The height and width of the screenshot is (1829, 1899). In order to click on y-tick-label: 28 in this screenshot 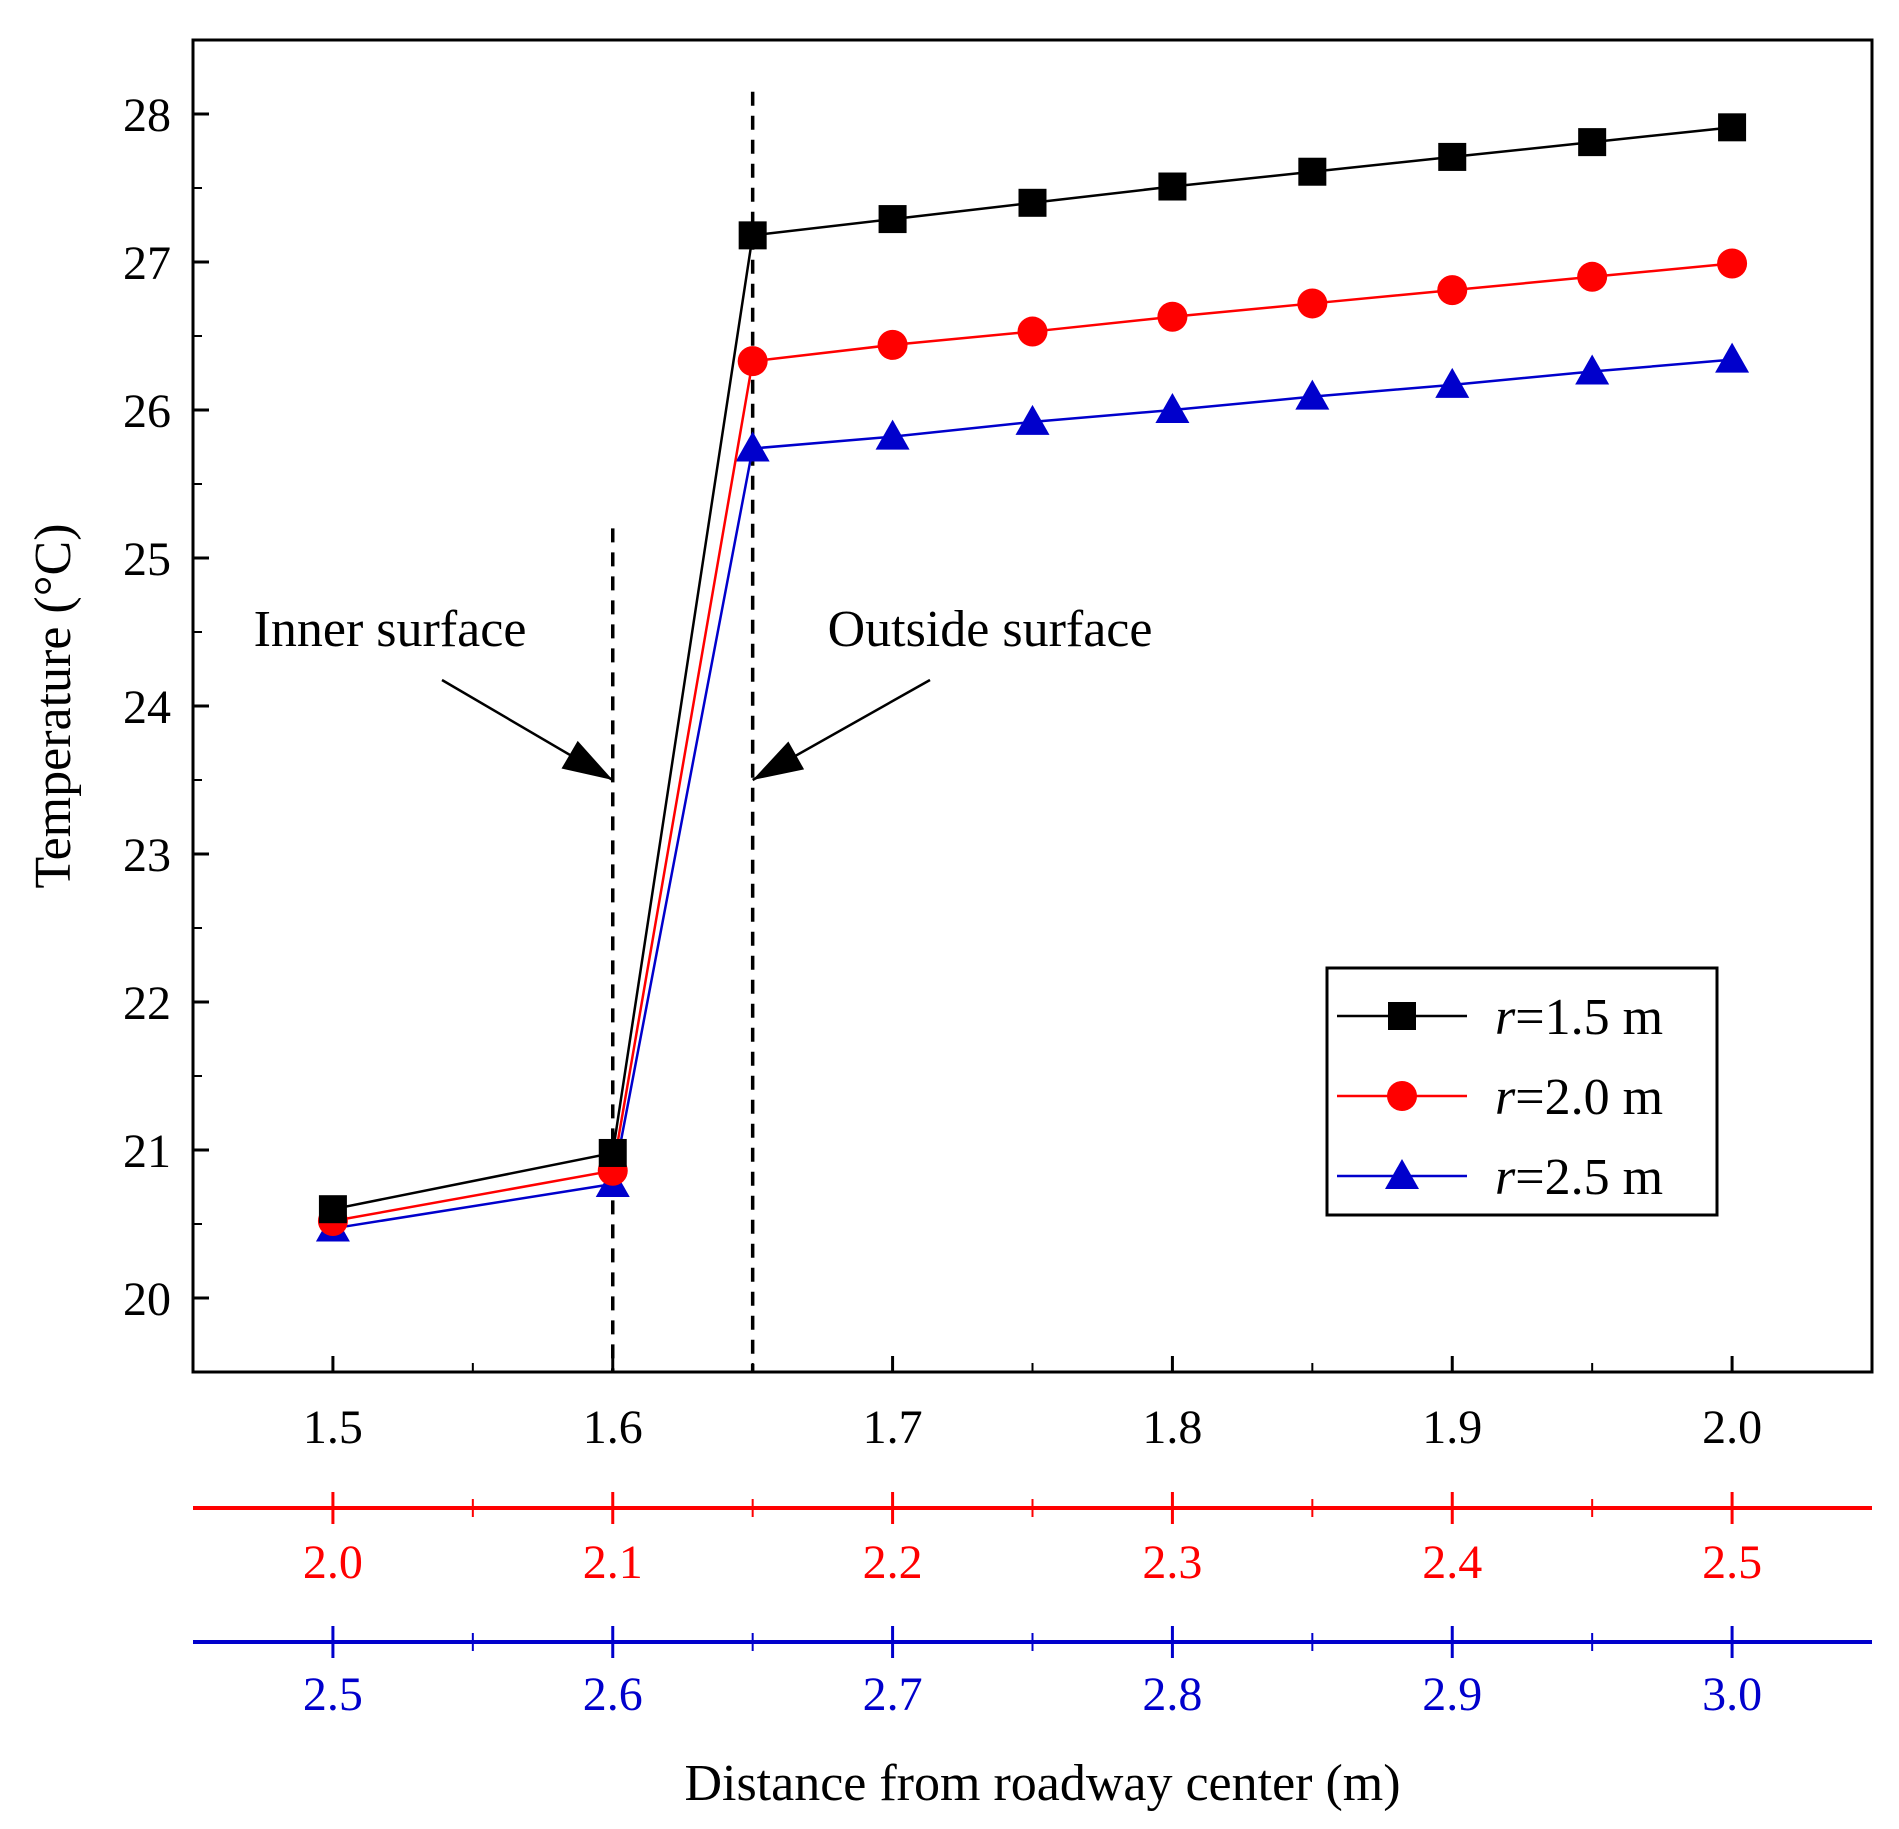, I will do `click(147, 115)`.